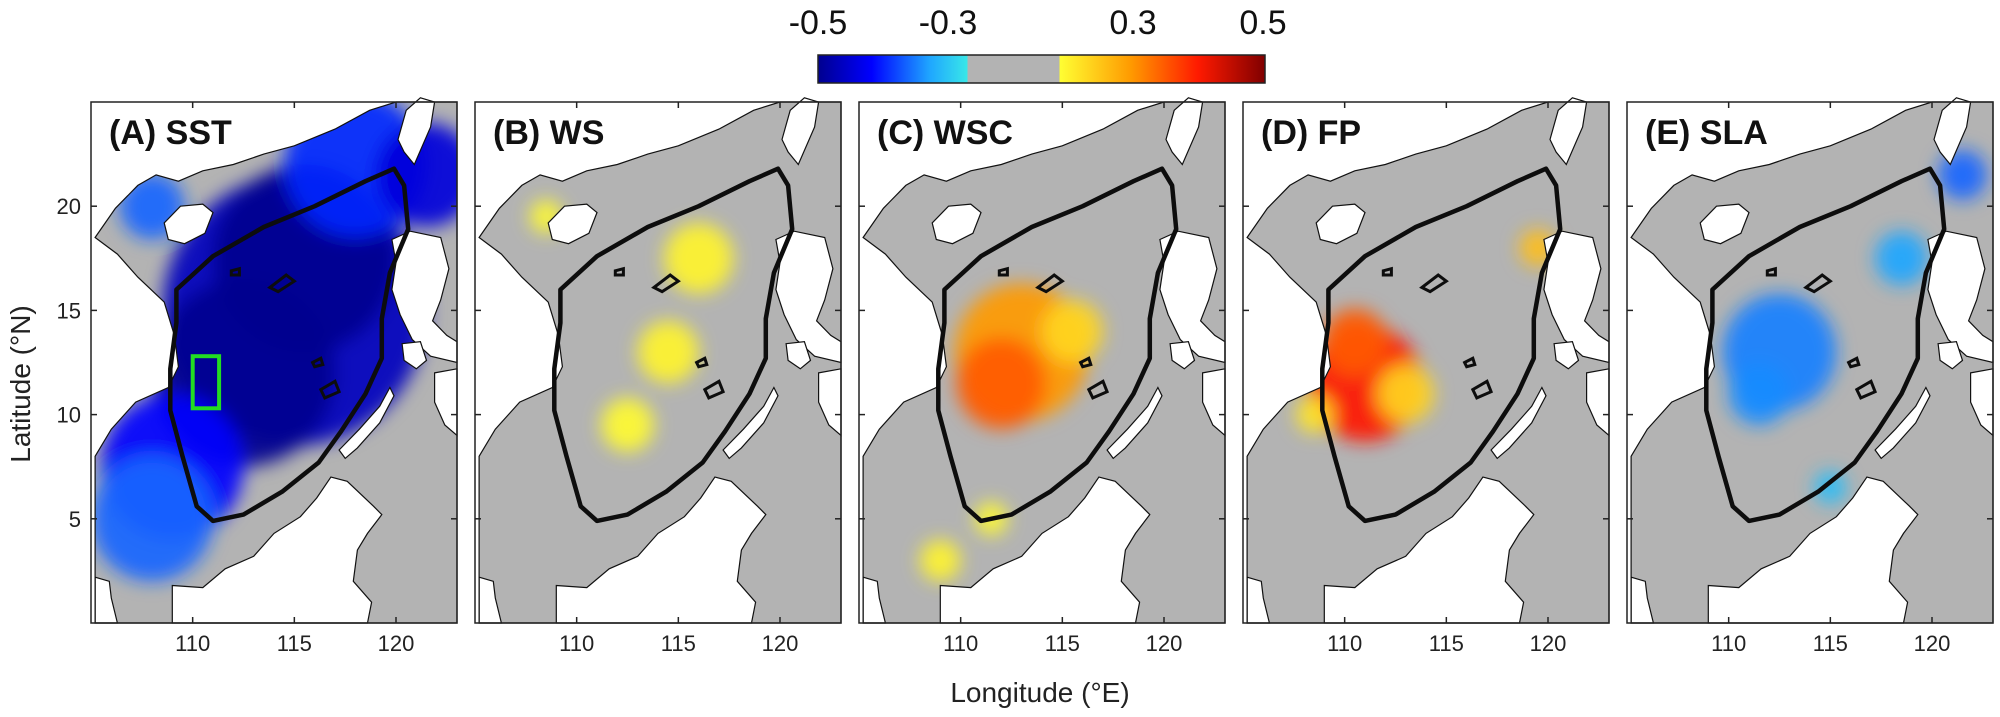 The height and width of the screenshot is (717, 2000). I want to click on x-axis-label: Longitude (°E), so click(1039, 692).